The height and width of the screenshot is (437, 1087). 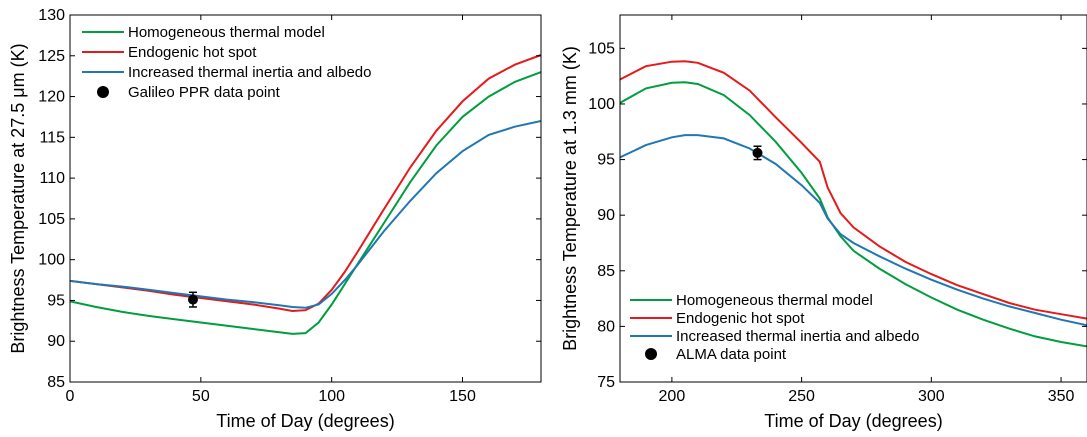 I want to click on x-tick-label: 0, so click(x=70, y=396).